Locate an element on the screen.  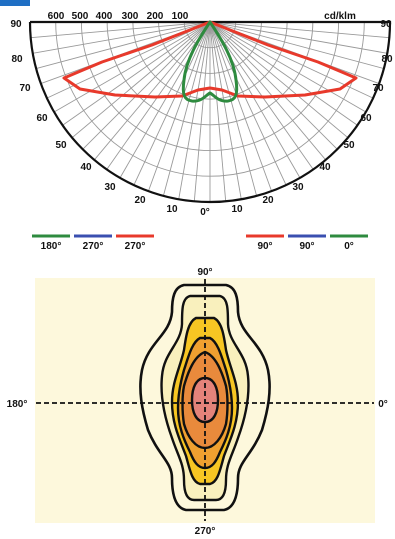
legend-label-270-blue: 270° is located at coordinates (93, 246).